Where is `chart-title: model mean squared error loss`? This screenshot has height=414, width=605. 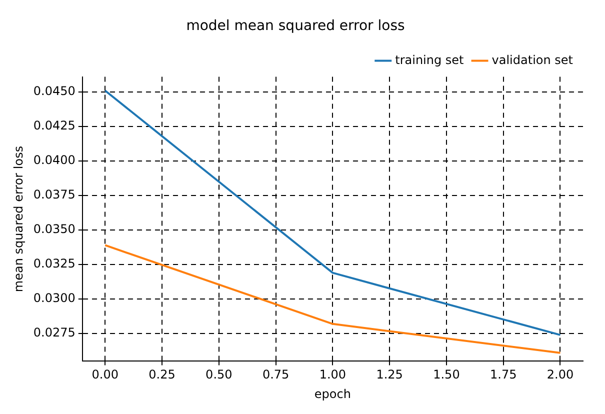 chart-title: model mean squared error loss is located at coordinates (295, 26).